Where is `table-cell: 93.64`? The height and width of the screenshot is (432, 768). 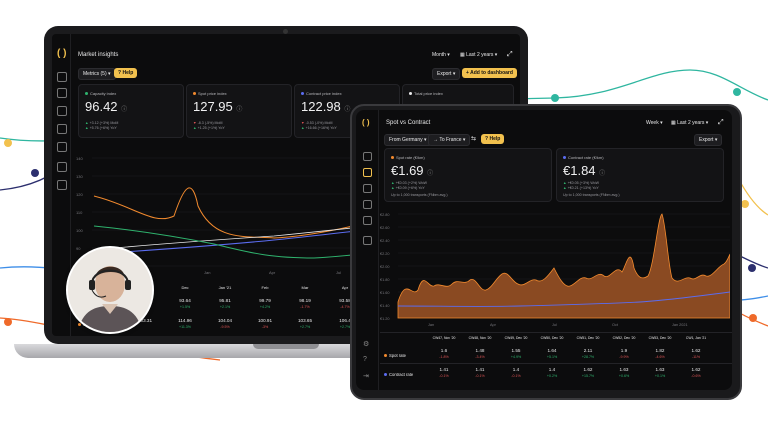
table-cell: 93.64 is located at coordinates (185, 300).